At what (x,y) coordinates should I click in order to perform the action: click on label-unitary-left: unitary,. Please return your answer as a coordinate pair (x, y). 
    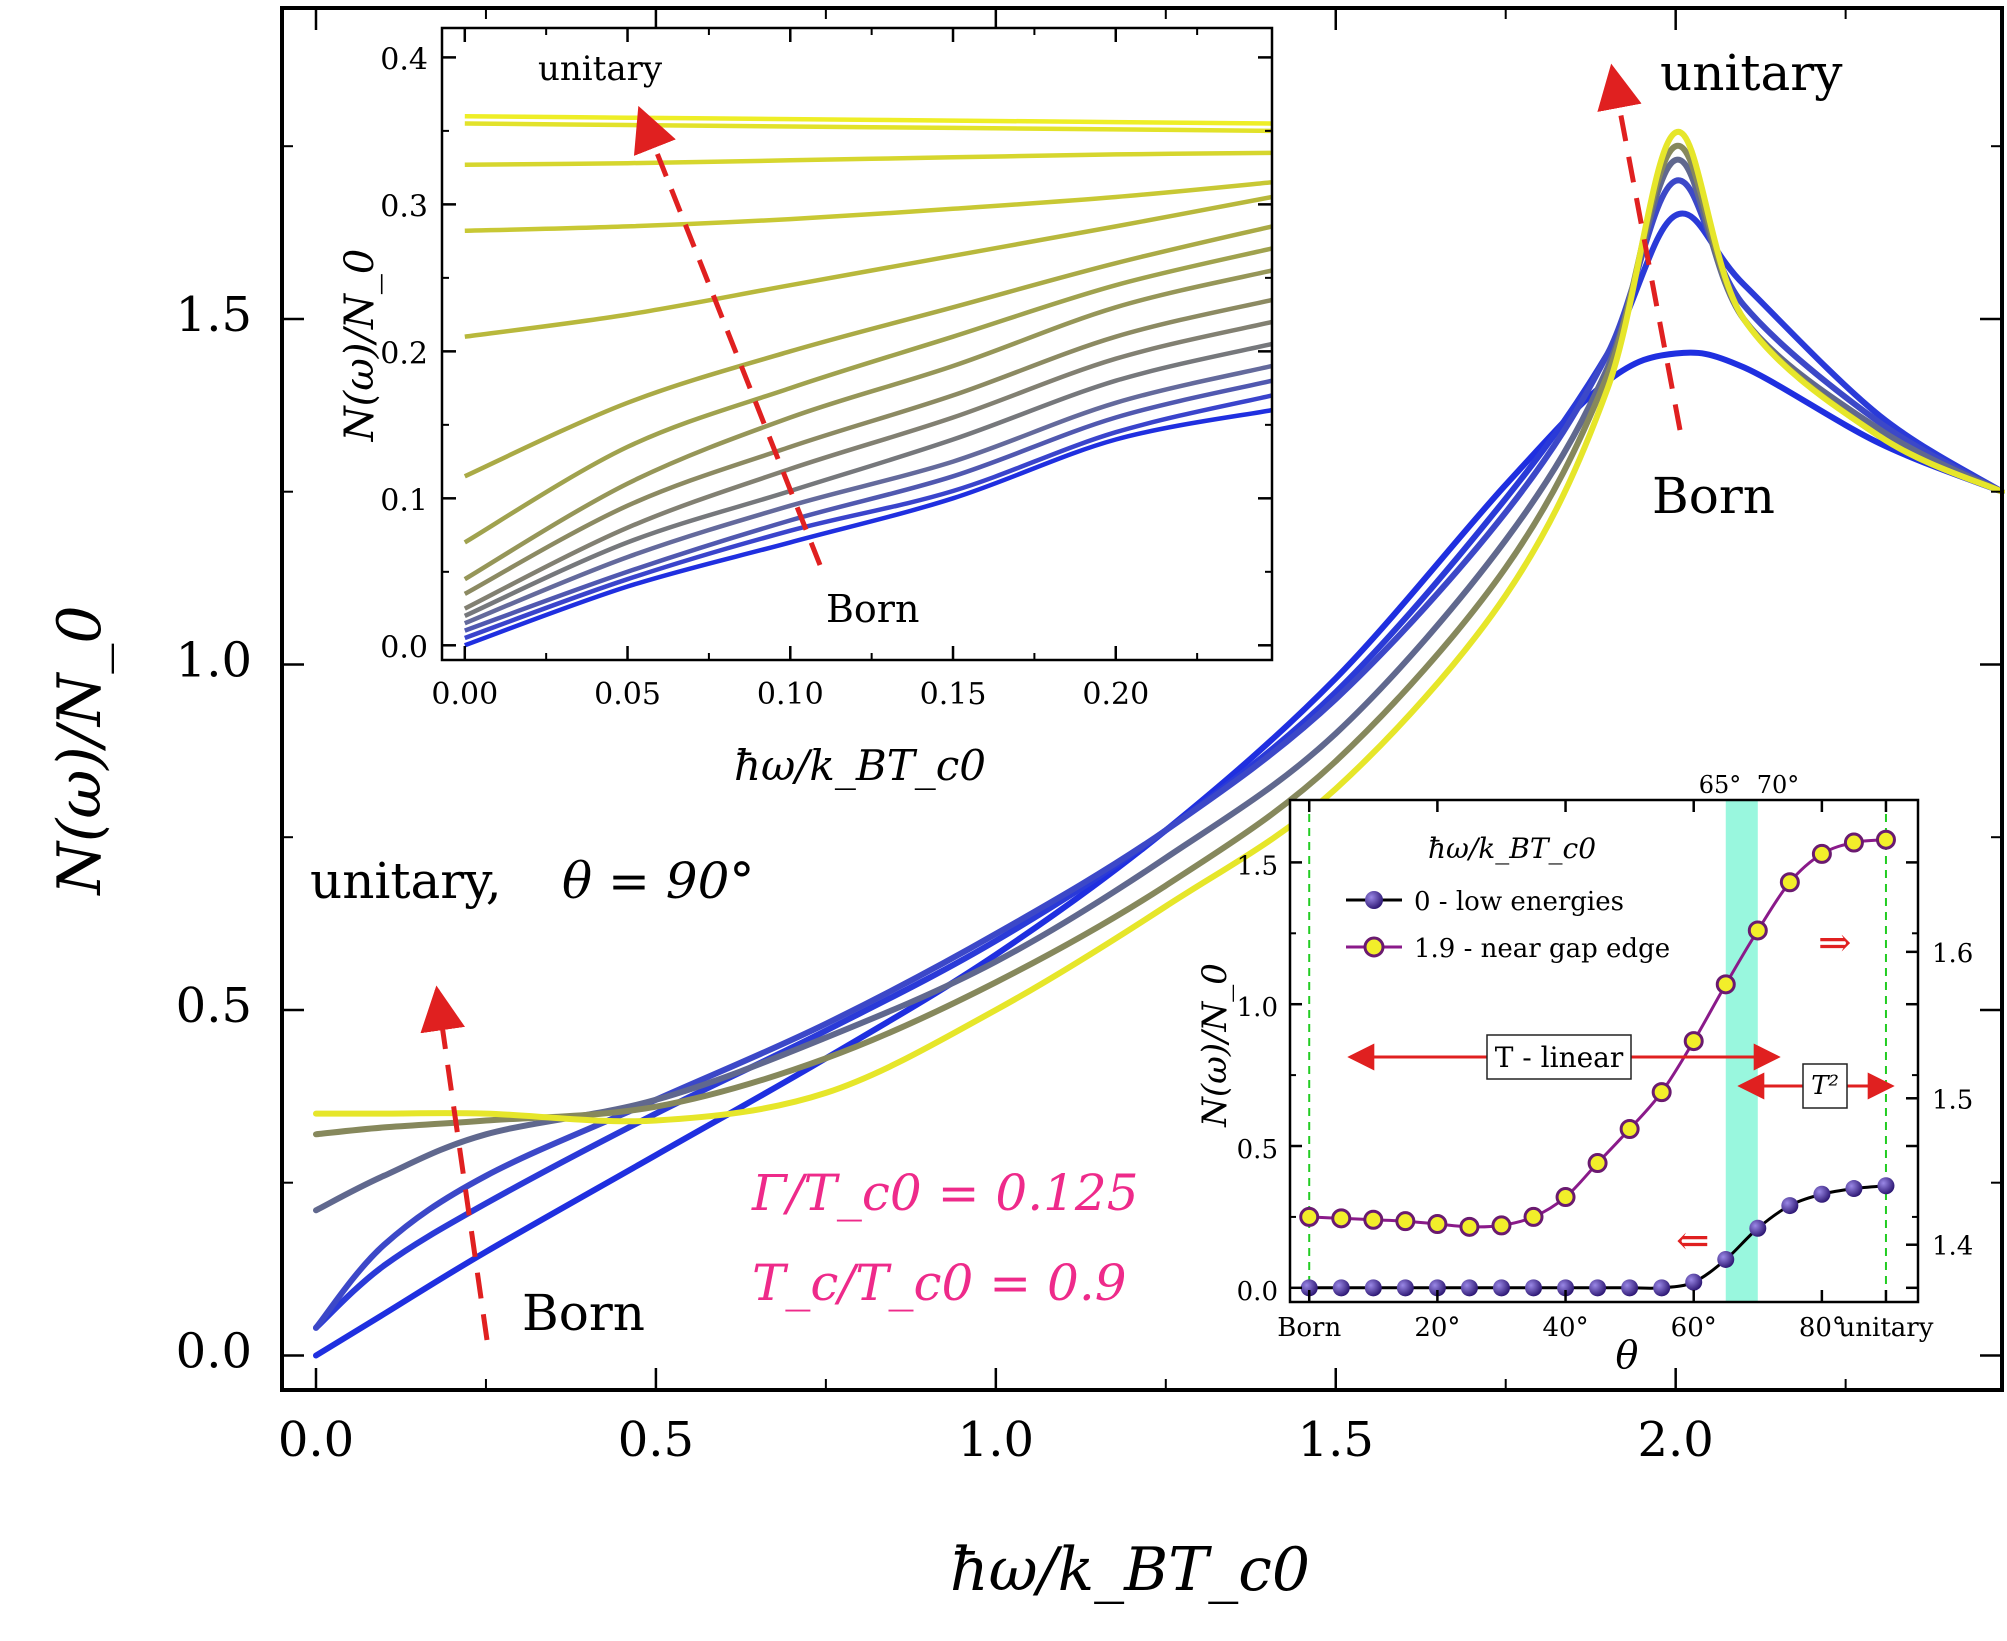
    Looking at the image, I should click on (406, 881).